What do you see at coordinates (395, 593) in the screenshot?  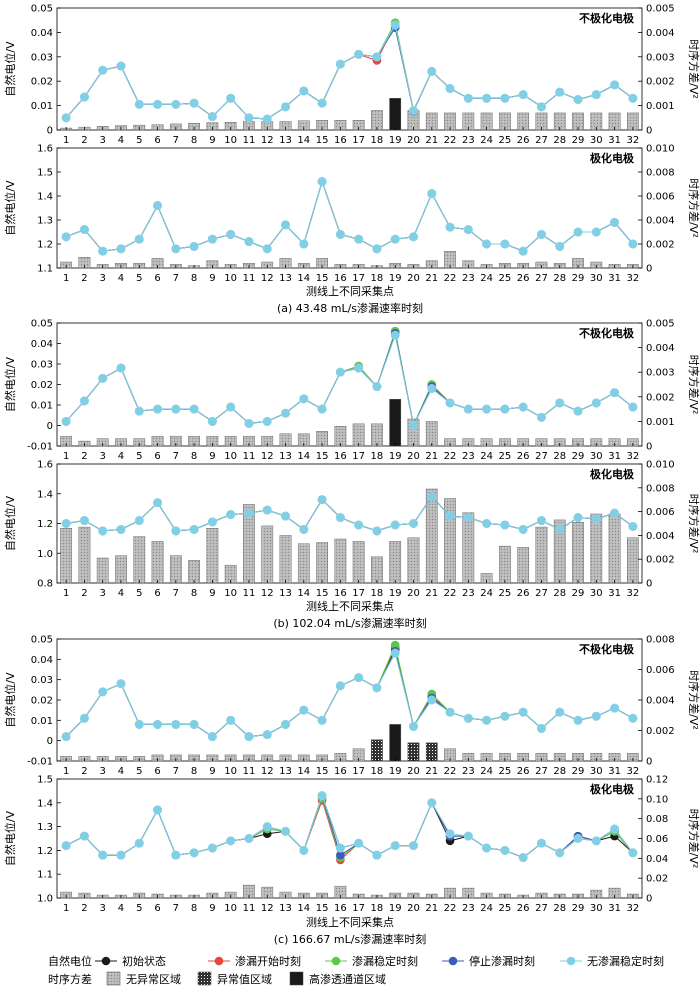 I see `xtick-label: 19` at bounding box center [395, 593].